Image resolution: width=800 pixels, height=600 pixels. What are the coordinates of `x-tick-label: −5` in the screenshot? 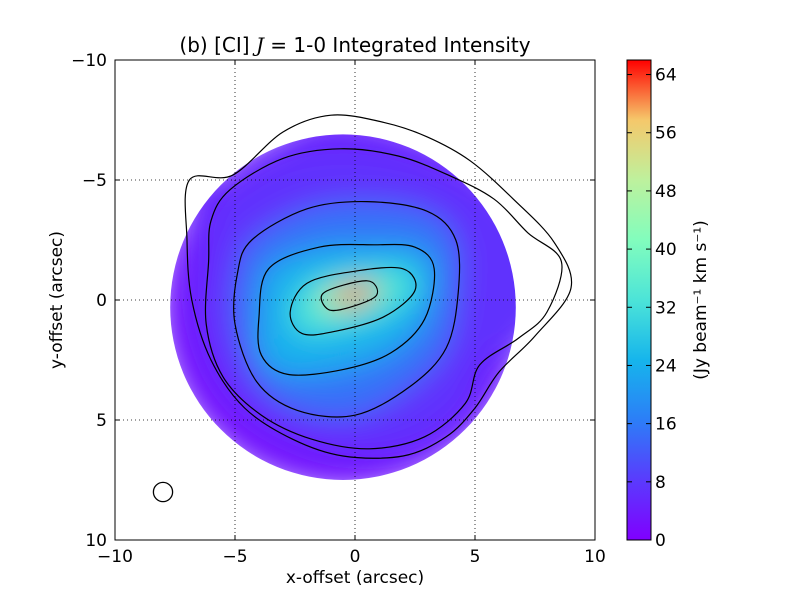 It's located at (234, 557).